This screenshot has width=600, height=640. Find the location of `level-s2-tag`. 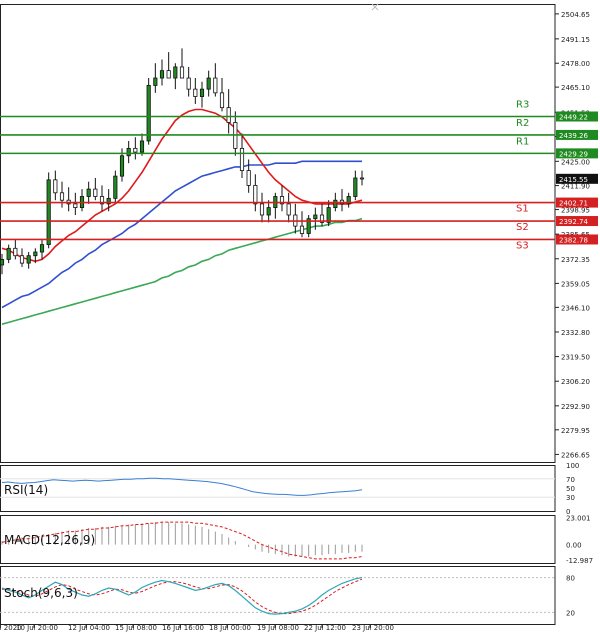

level-s2-tag is located at coordinates (577, 221).